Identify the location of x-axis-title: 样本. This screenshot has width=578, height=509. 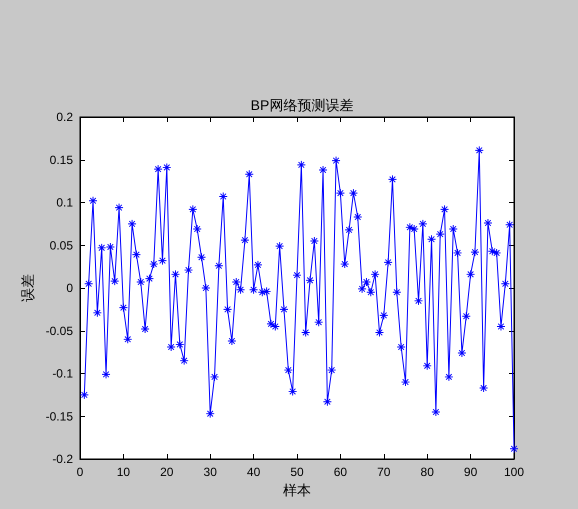
(297, 490).